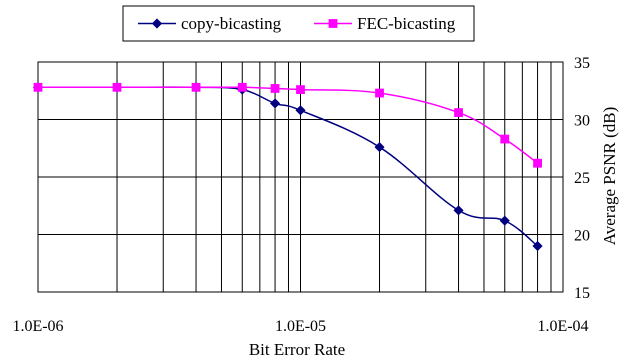 This screenshot has width=629, height=362. What do you see at coordinates (582, 121) in the screenshot?
I see `y-tick-label-3: 30` at bounding box center [582, 121].